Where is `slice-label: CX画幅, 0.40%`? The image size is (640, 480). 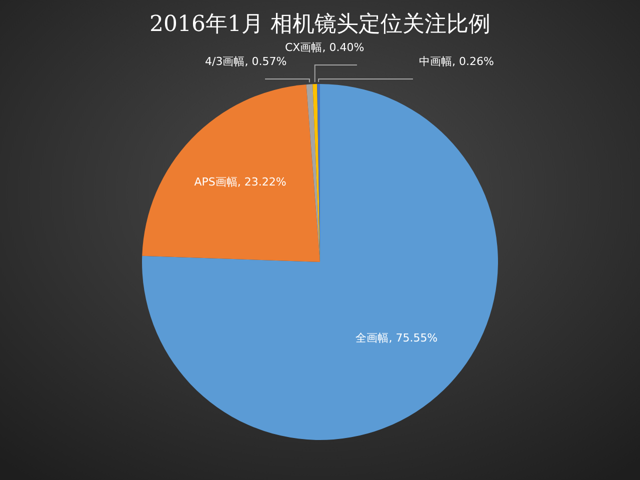
slice-label: CX画幅, 0.40% is located at coordinates (324, 47).